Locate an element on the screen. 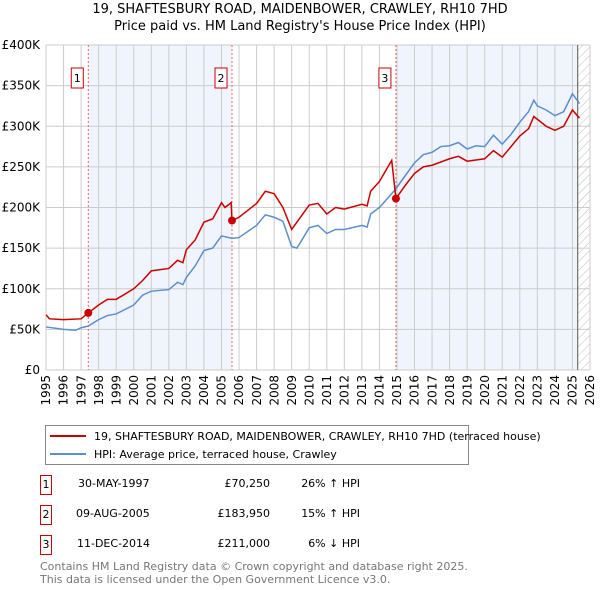 This screenshot has height=590, width=600. sale-label: 2 is located at coordinates (221, 78).